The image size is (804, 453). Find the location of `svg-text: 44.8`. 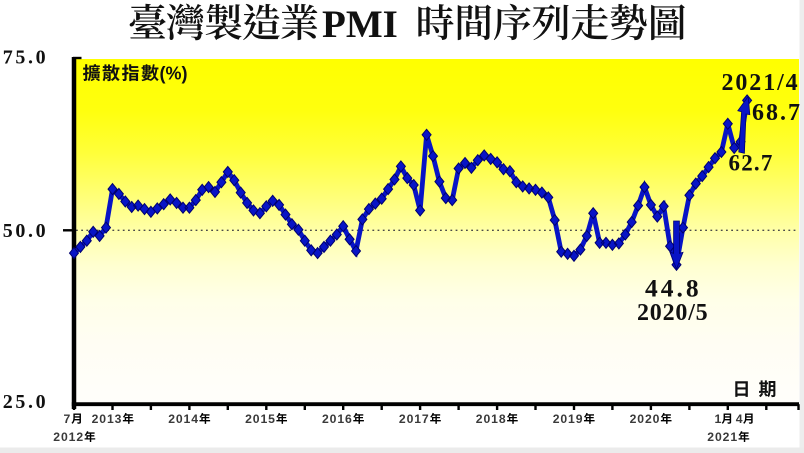

svg-text: 44.8 is located at coordinates (673, 288).